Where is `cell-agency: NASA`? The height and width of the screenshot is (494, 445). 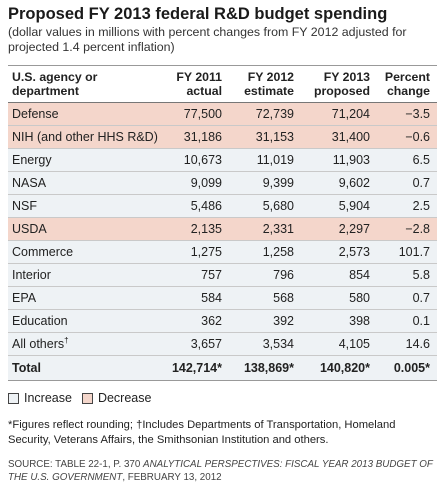 cell-agency: NASA is located at coordinates (29, 183).